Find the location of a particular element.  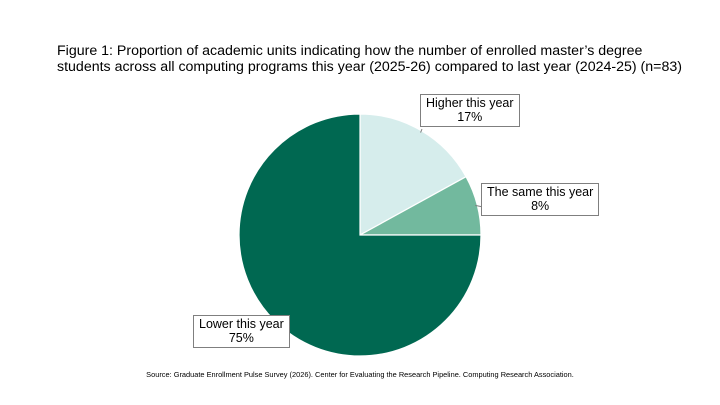

callout-lower: Lower this year 75% is located at coordinates (241, 331).